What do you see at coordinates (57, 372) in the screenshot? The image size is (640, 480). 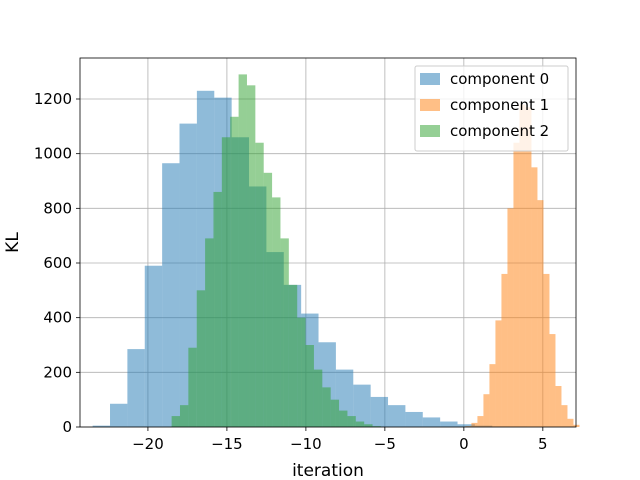 I see `y-tick-label: 200` at bounding box center [57, 372].